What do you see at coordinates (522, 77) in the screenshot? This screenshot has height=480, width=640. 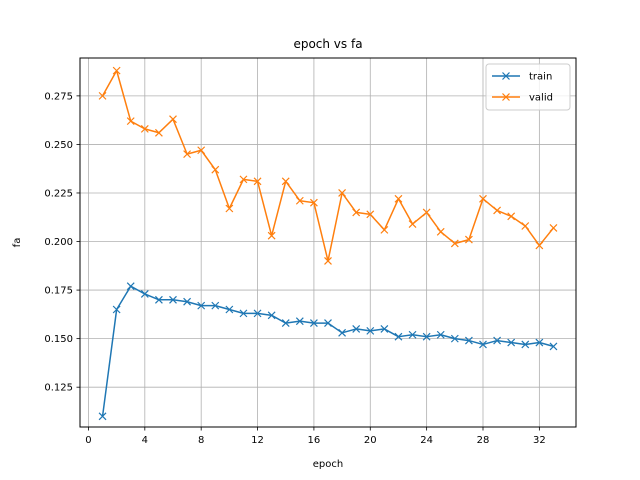 I see `legend-item-train: train` at bounding box center [522, 77].